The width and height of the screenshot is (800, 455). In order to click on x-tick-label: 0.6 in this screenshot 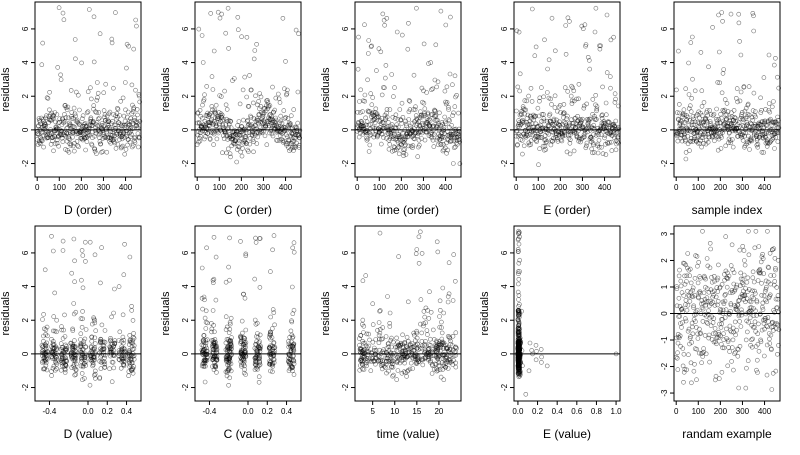, I will do `click(577, 411)`.